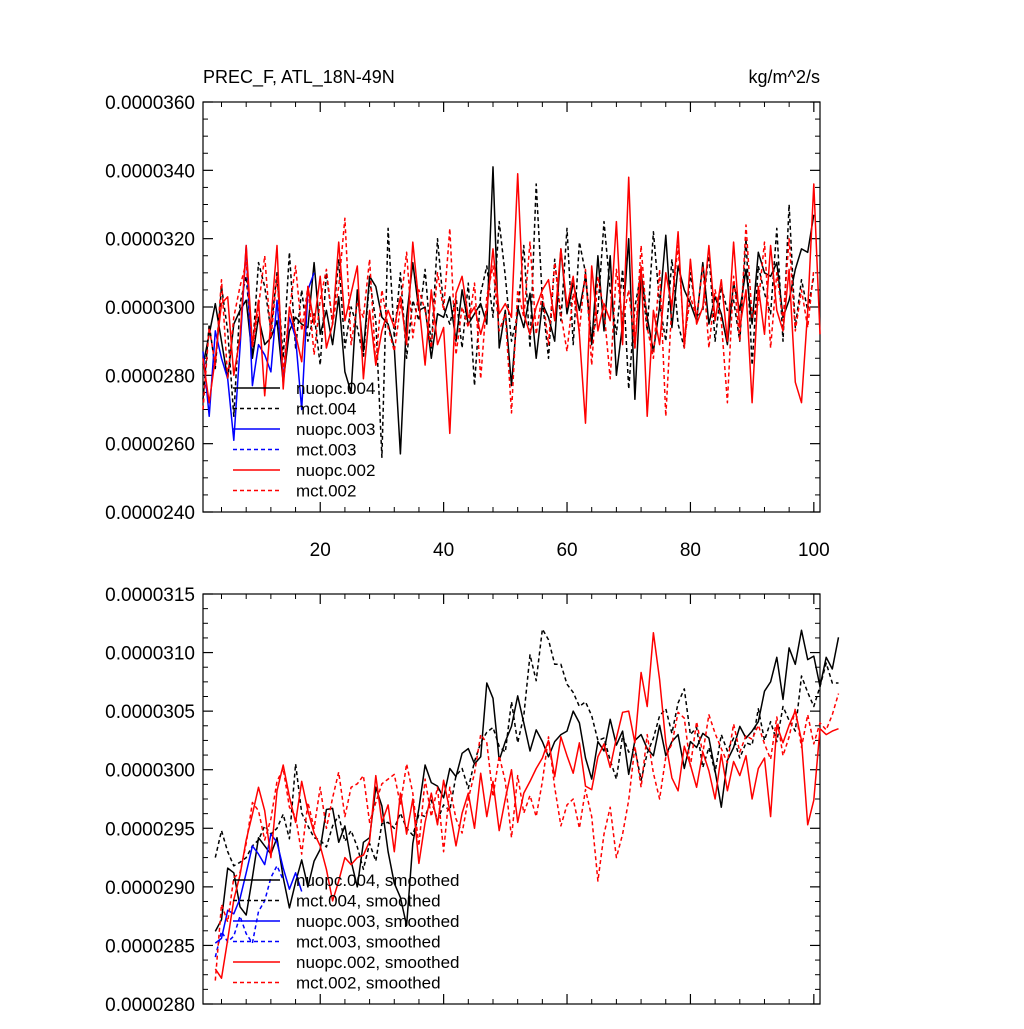  I want to click on top-plot-units: kg/m^2/s, so click(784, 77).